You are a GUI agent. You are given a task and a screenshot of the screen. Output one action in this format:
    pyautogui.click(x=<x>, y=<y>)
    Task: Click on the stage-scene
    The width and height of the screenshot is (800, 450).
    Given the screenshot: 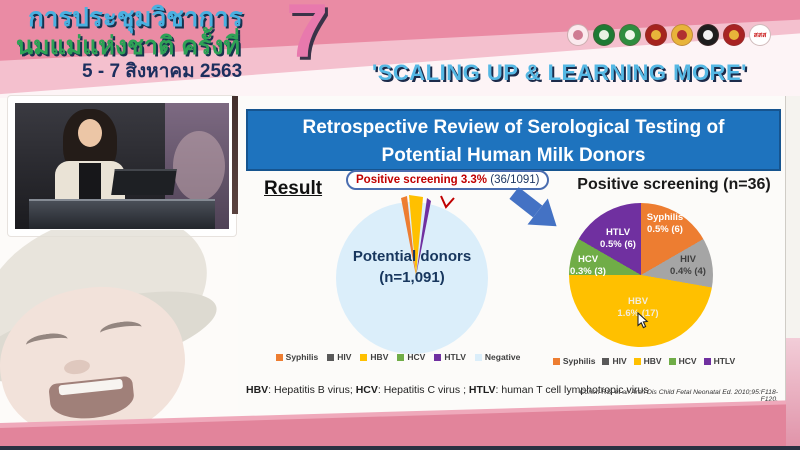 What is the action you would take?
    pyautogui.click(x=122, y=166)
    